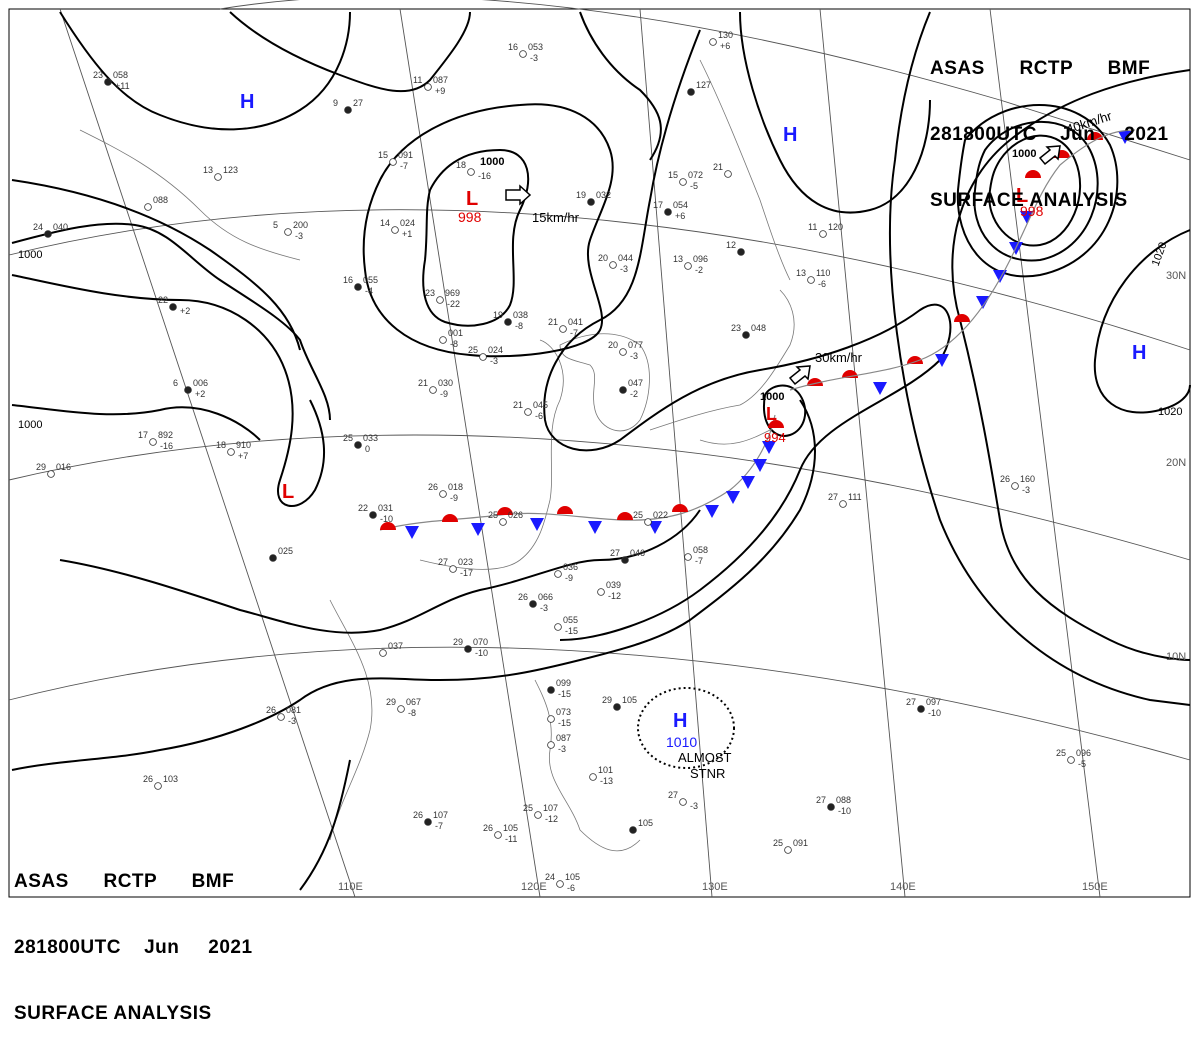 Image resolution: width=1200 pixels, height=1047 pixels. Describe the element at coordinates (162, 947) in the screenshot. I see `header-month: Jun` at that location.